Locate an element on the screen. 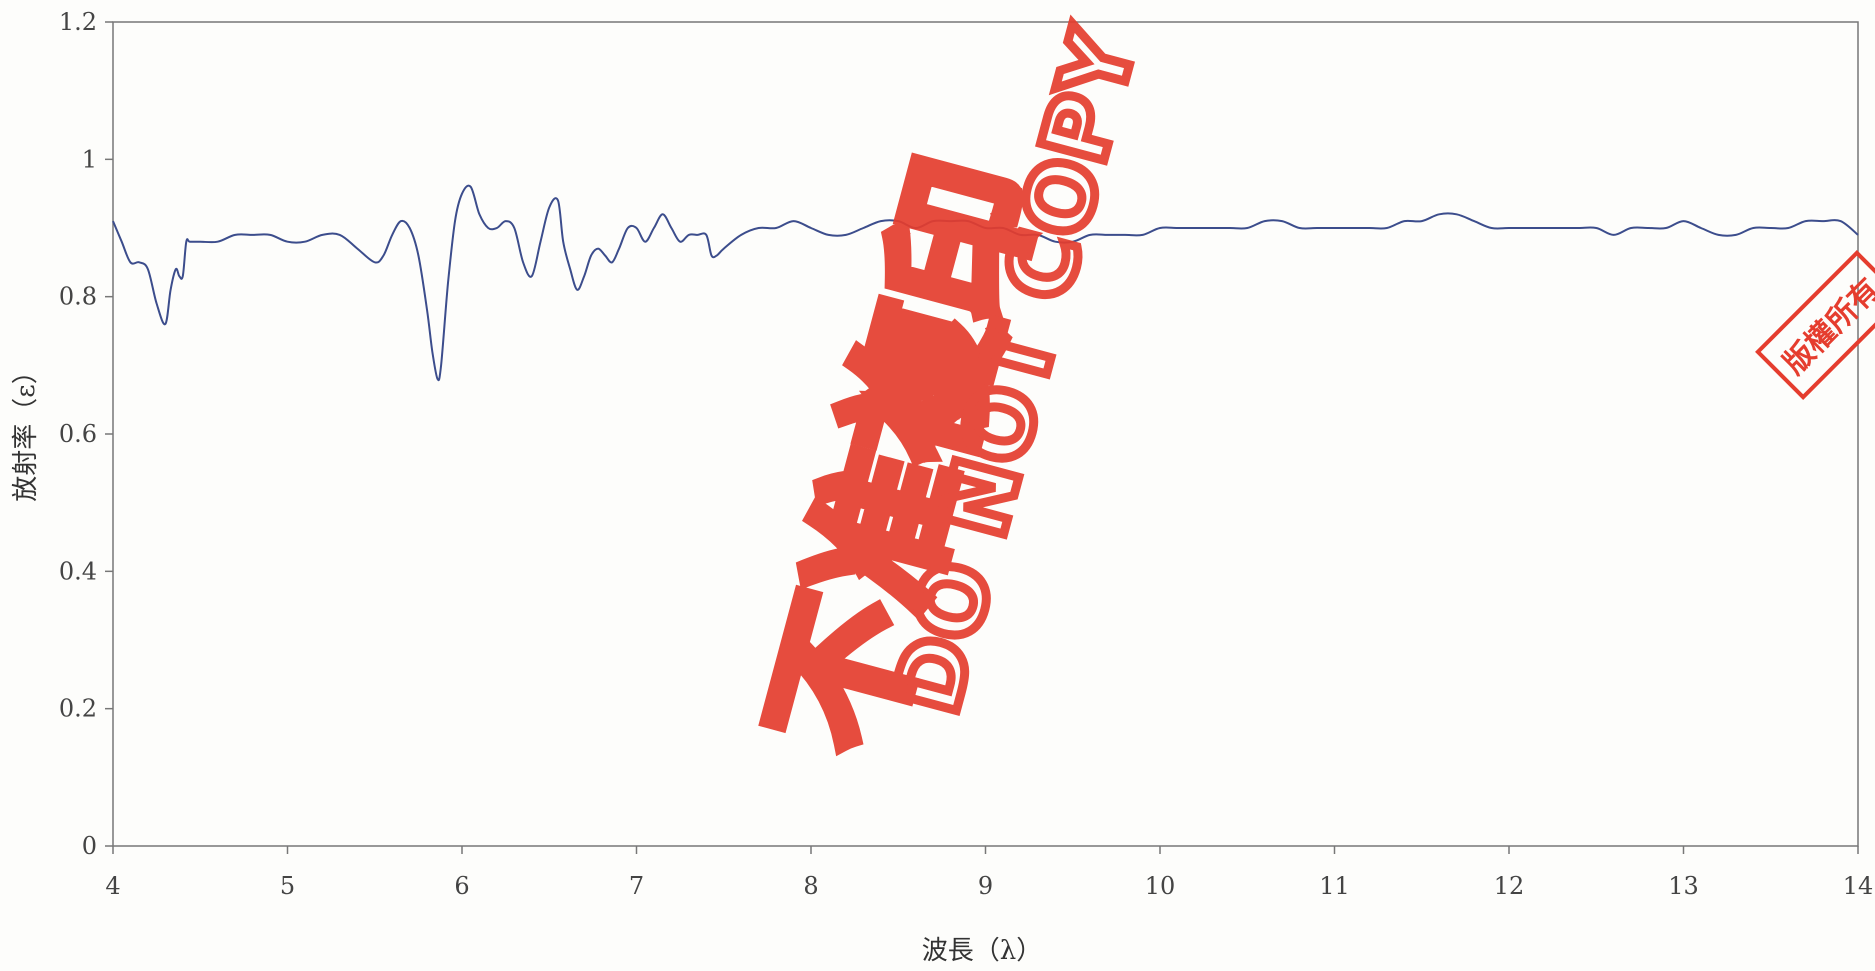 The width and height of the screenshot is (1875, 971). x-tick-label: 13 is located at coordinates (1683, 886).